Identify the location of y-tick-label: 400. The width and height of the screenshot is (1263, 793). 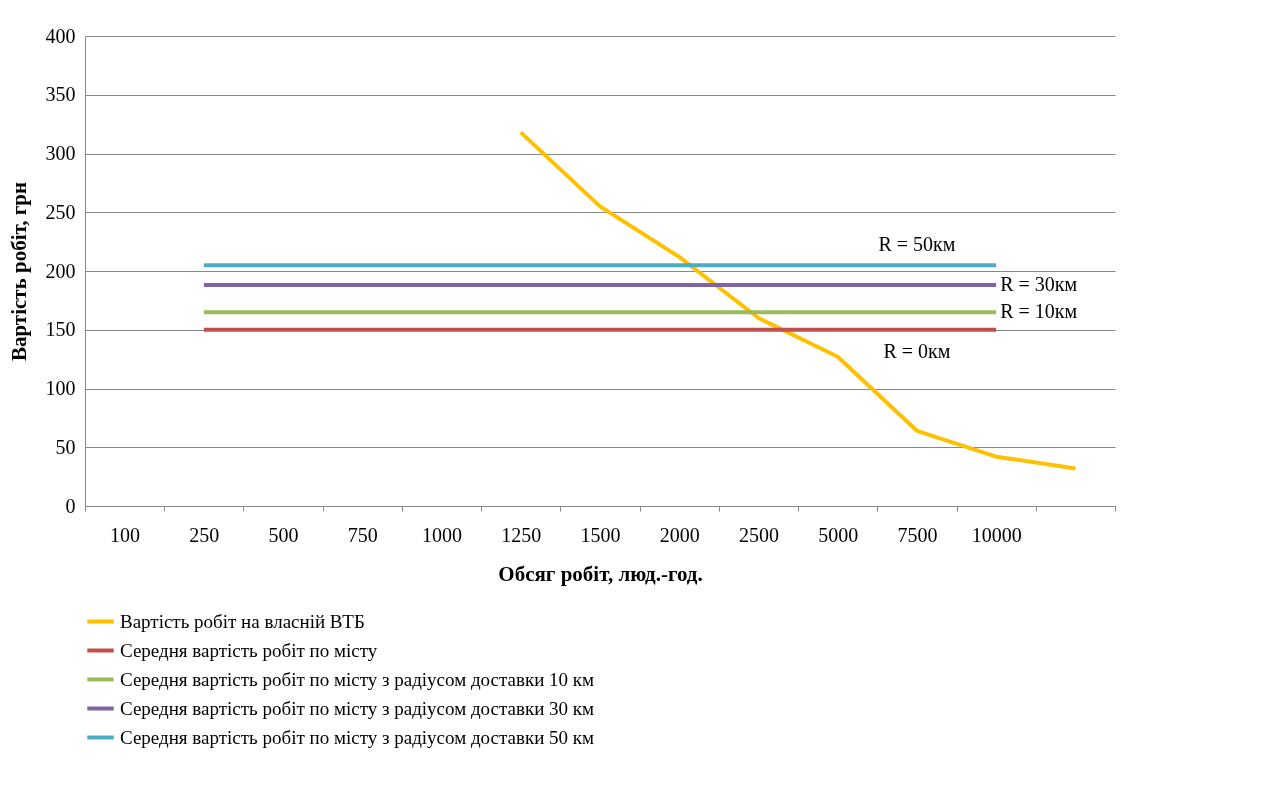
(60, 35).